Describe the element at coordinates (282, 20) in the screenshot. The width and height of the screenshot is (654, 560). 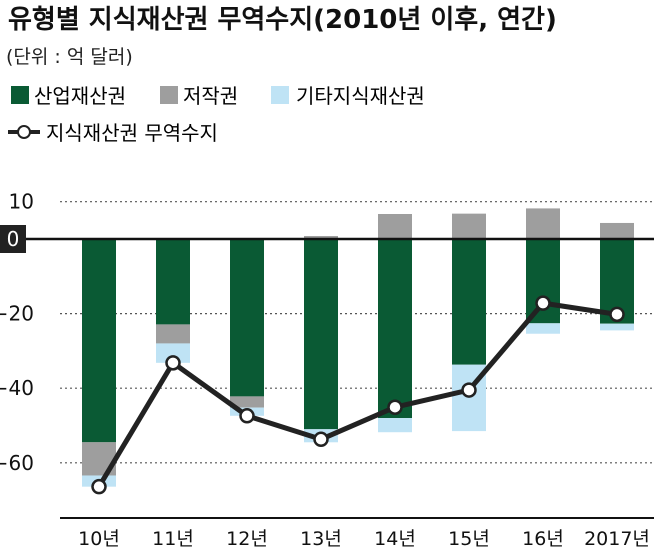
I see `chart-title: 유형별 지식재산권 무역수지(2010년 이후, 연간)` at that location.